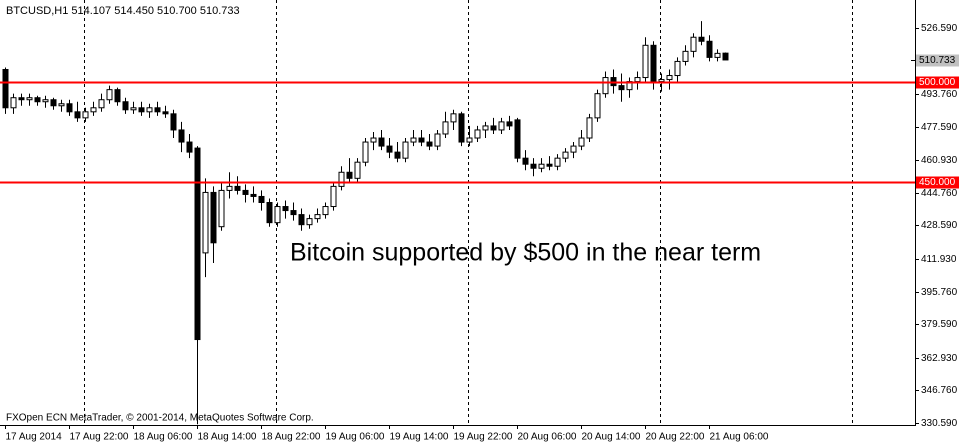  Describe the element at coordinates (939, 28) in the screenshot. I see `y-tick-label: 526.590` at that location.